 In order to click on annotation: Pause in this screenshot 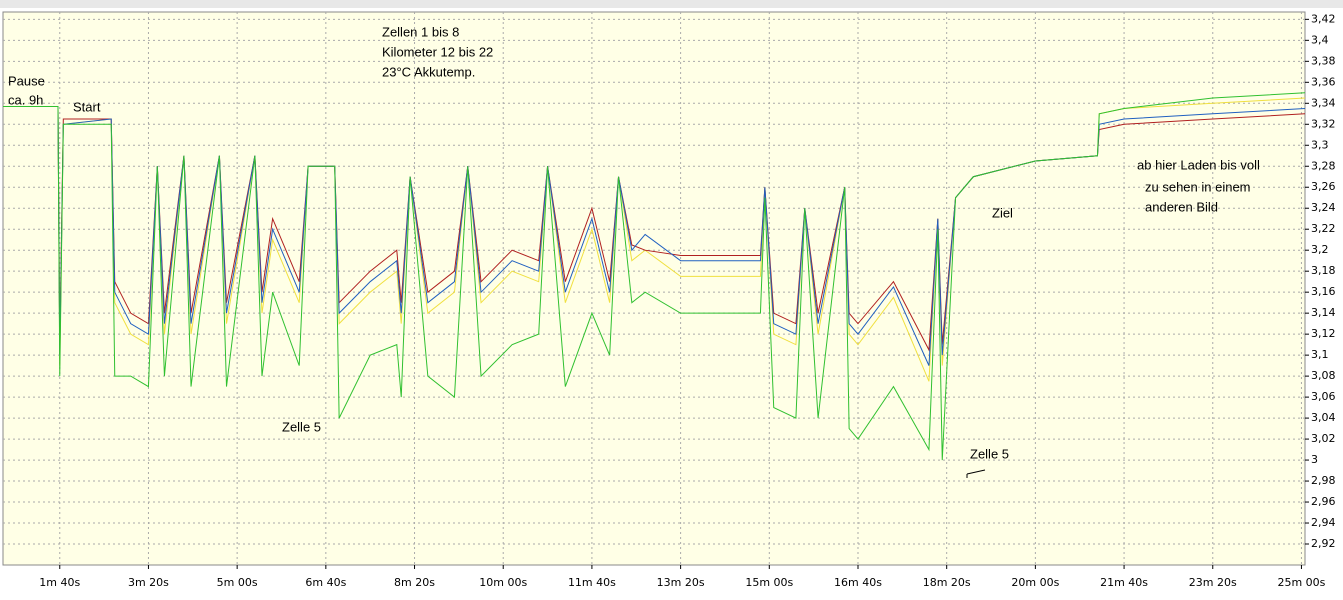, I will do `click(26, 80)`.